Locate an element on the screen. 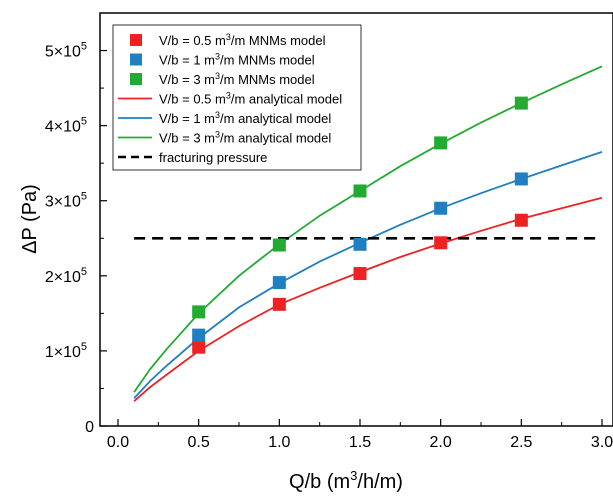 This screenshot has height=498, width=613. legend-box is located at coordinates (237, 97).